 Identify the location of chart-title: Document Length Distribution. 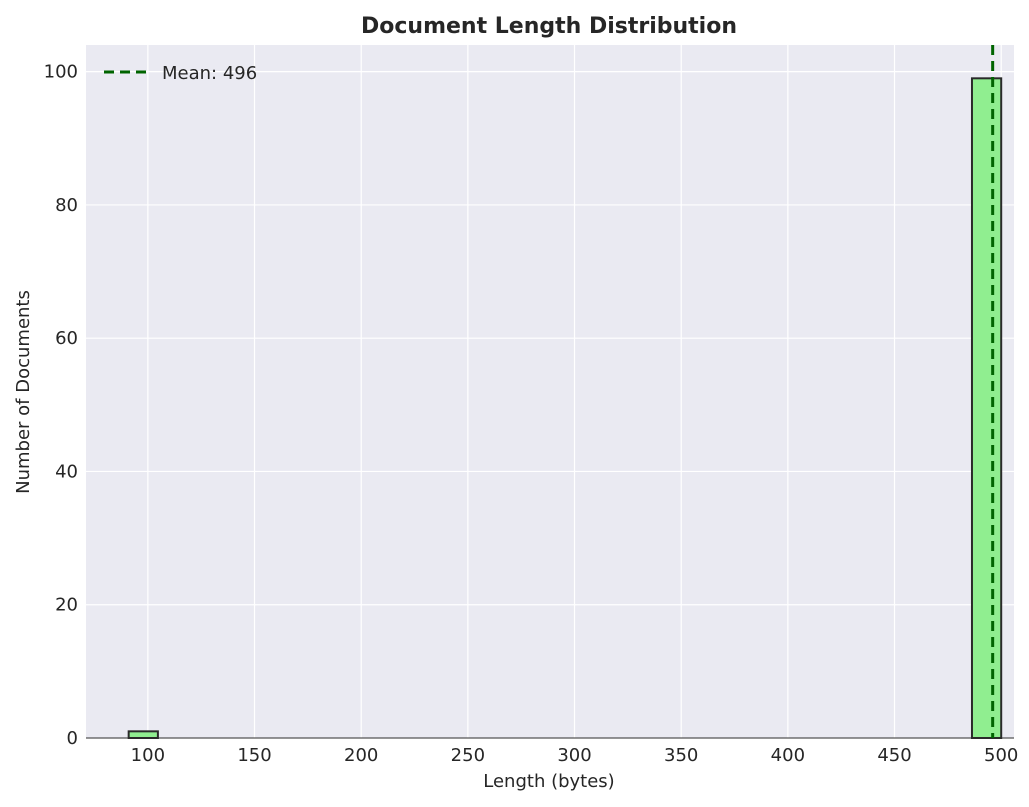
(549, 26).